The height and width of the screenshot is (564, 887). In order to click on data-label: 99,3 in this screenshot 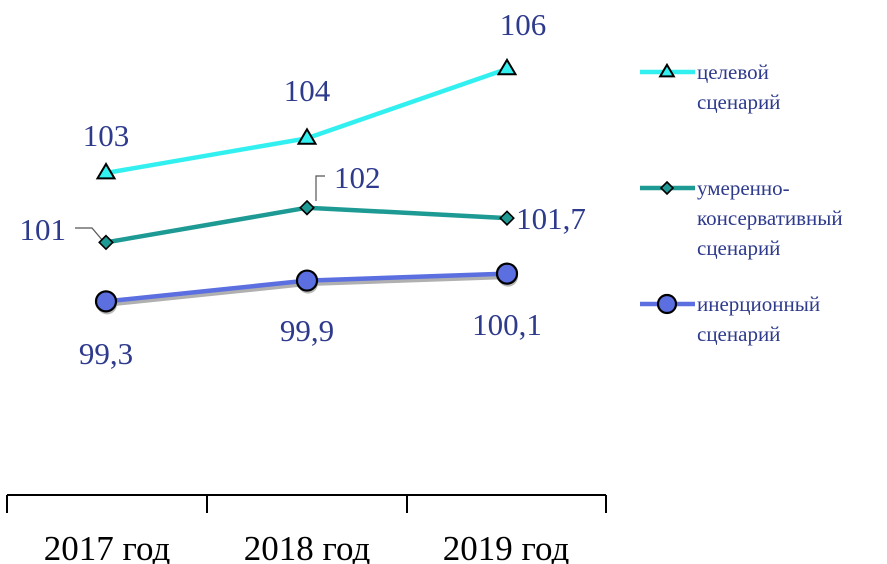, I will do `click(106, 353)`.